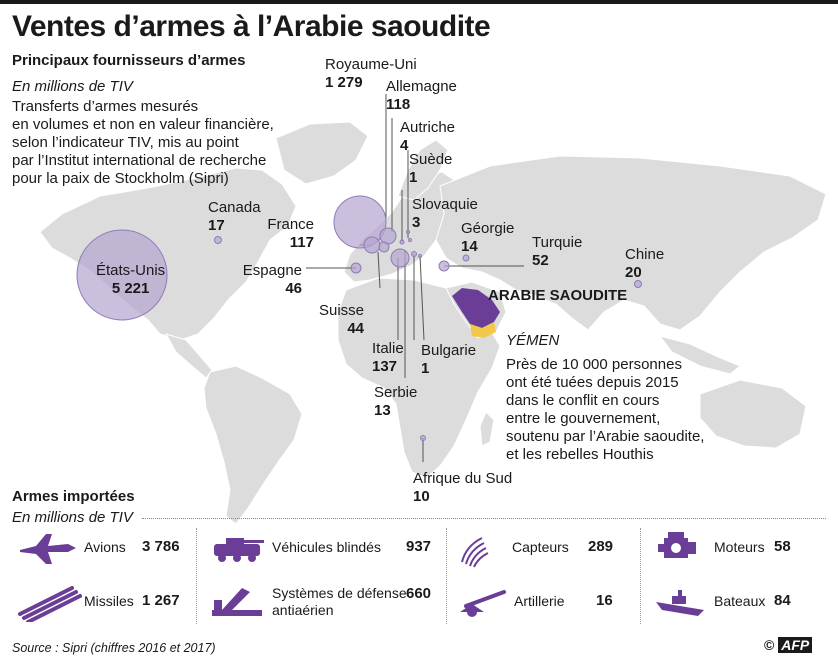  Describe the element at coordinates (339, 601) in the screenshot. I see `import-name: Systèmes de défense antiaérien` at that location.